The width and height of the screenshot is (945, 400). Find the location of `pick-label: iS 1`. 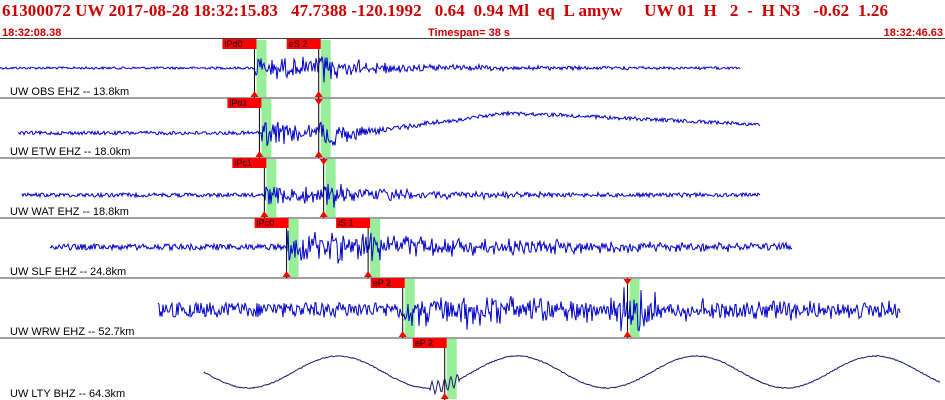

pick-label: iS 1 is located at coordinates (346, 223).